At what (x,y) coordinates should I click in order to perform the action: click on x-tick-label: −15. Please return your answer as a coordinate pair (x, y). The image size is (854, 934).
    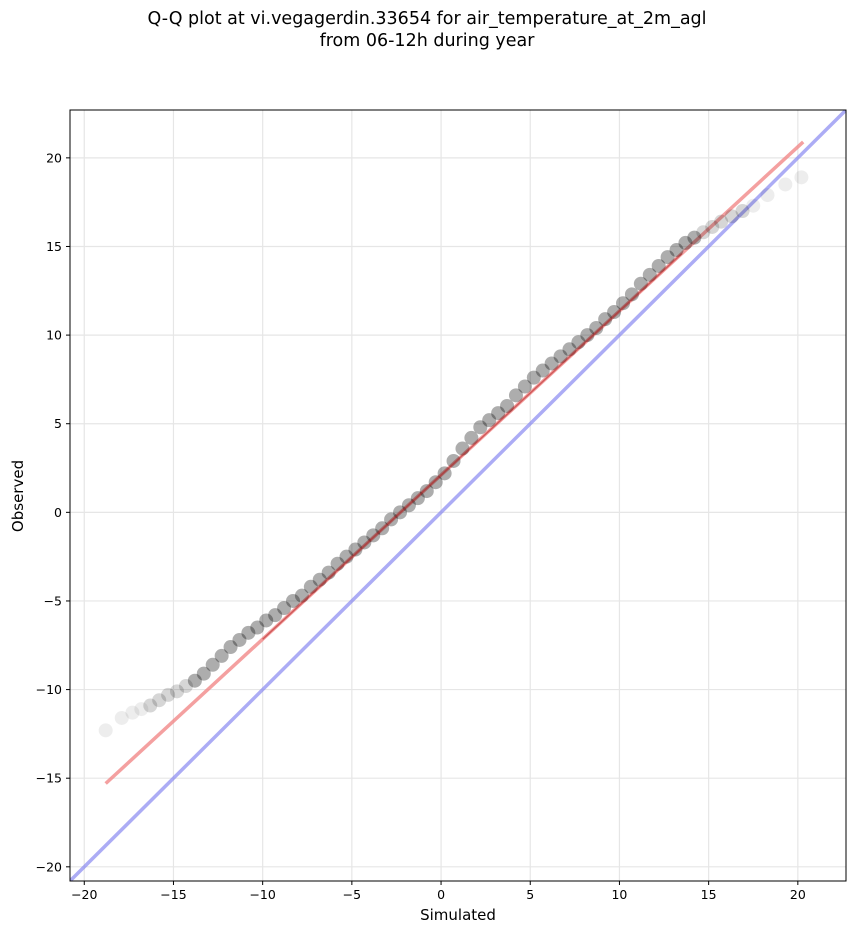
    Looking at the image, I should click on (173, 894).